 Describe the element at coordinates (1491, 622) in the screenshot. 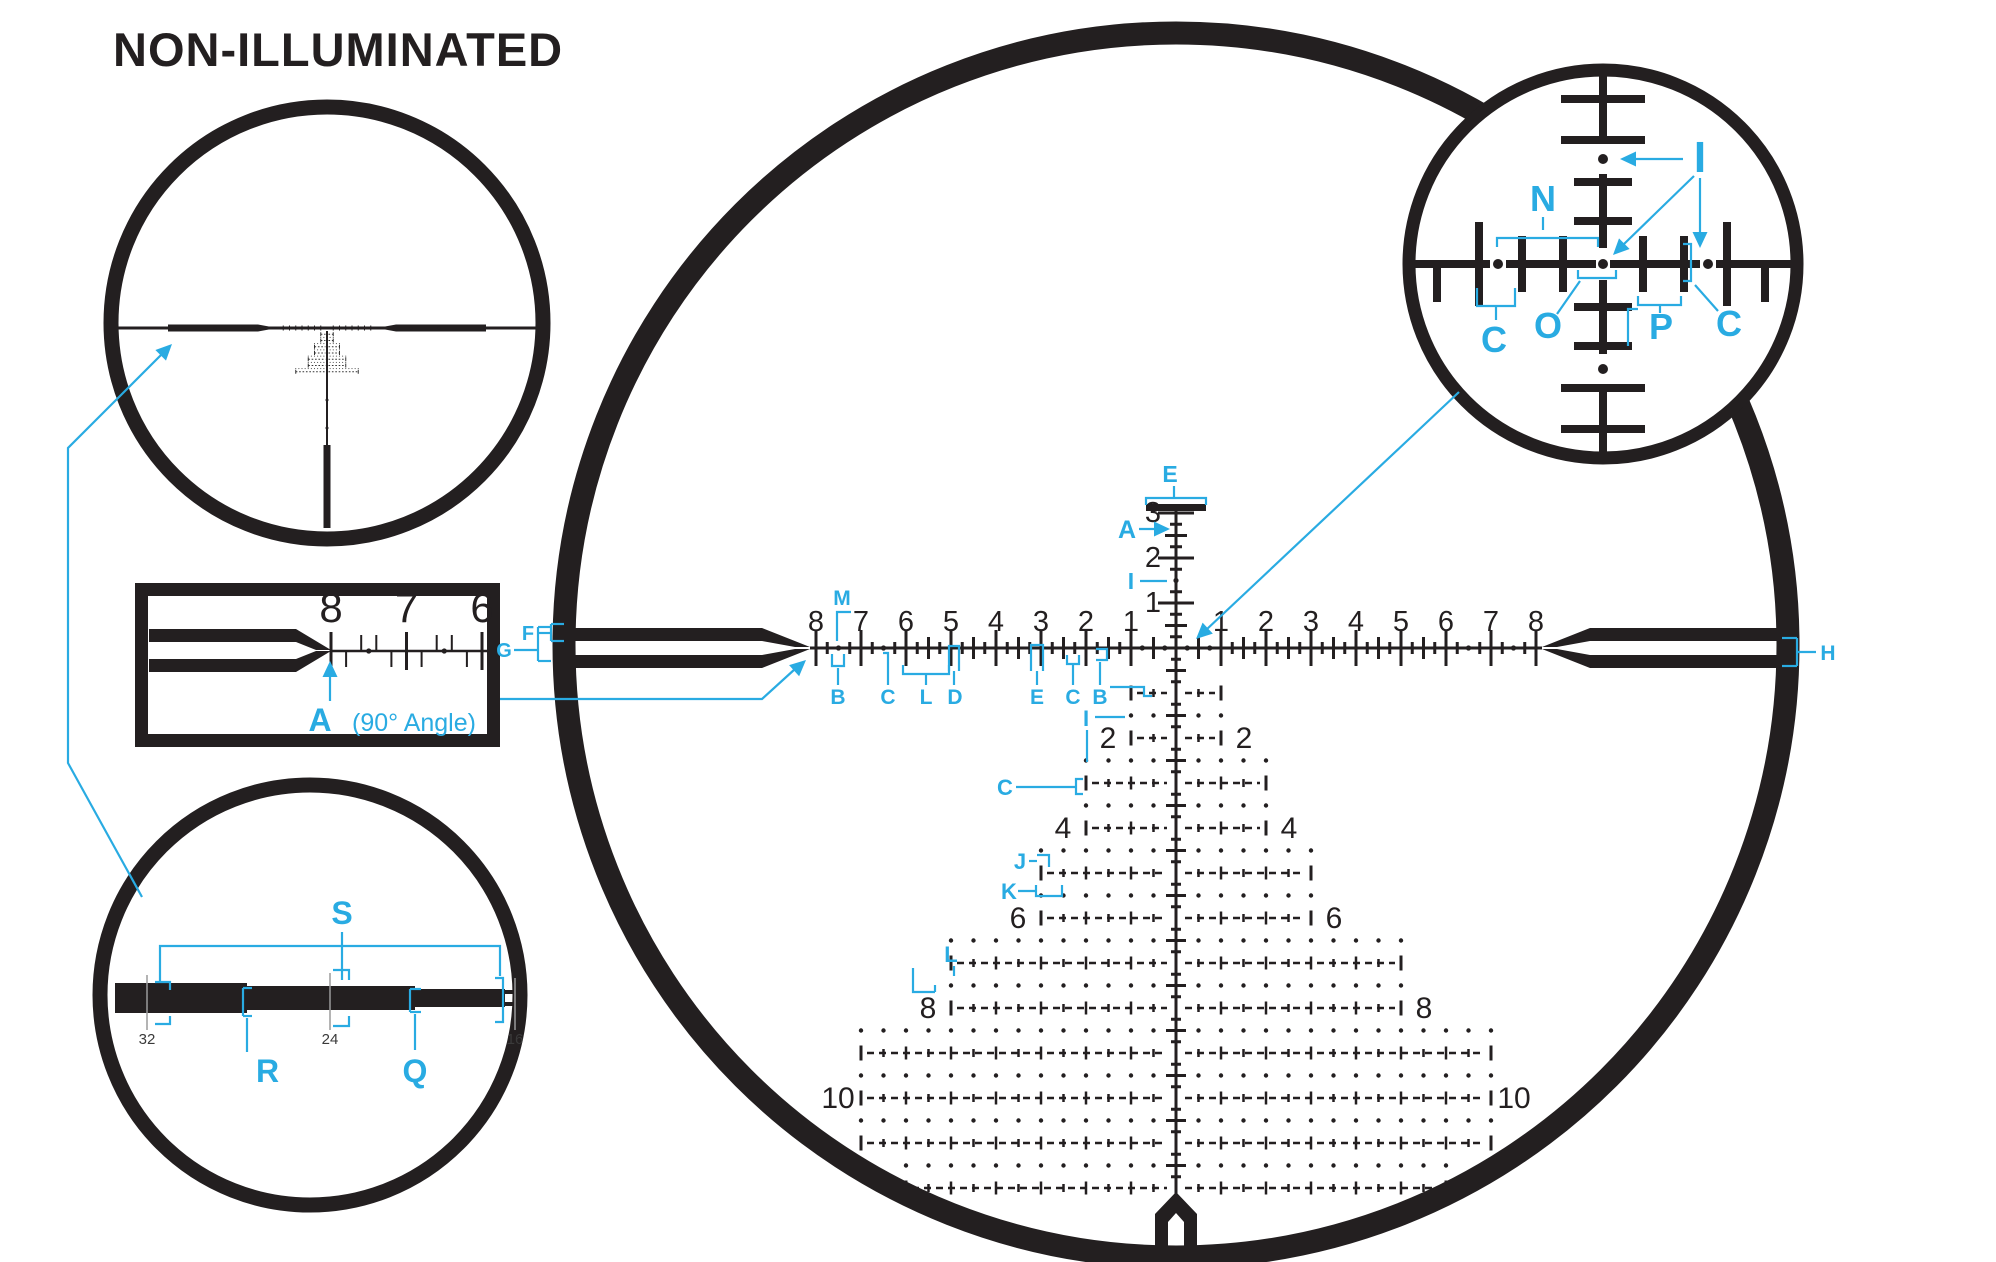

I see `mil-number-right: 7` at that location.